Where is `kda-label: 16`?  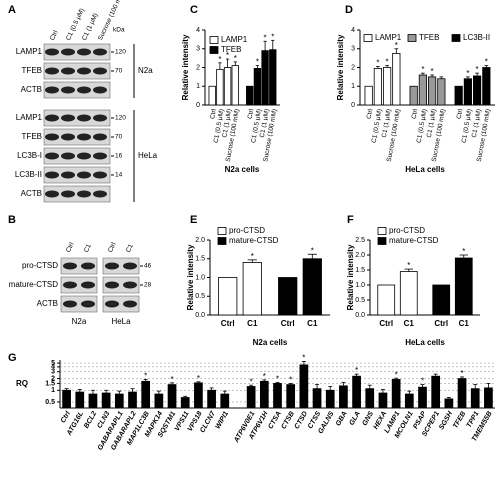
kda-label: 16 is located at coordinates (119, 156).